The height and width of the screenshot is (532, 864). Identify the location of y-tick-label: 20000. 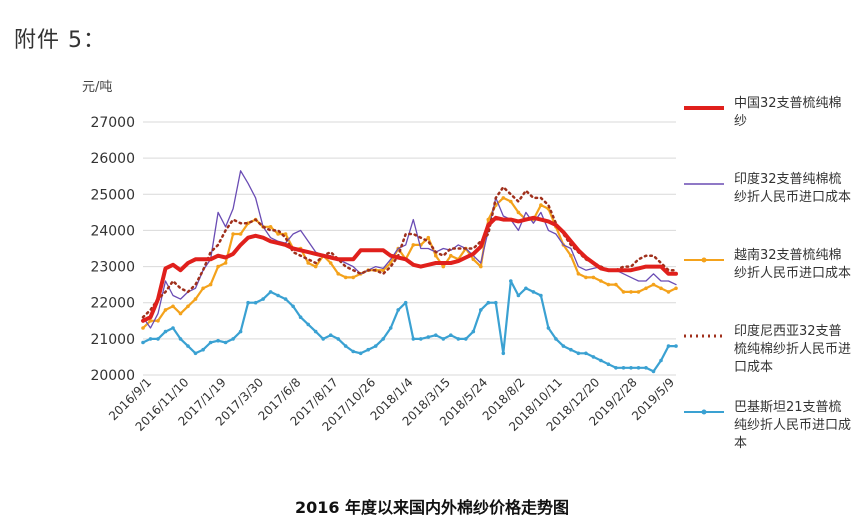
(112, 376).